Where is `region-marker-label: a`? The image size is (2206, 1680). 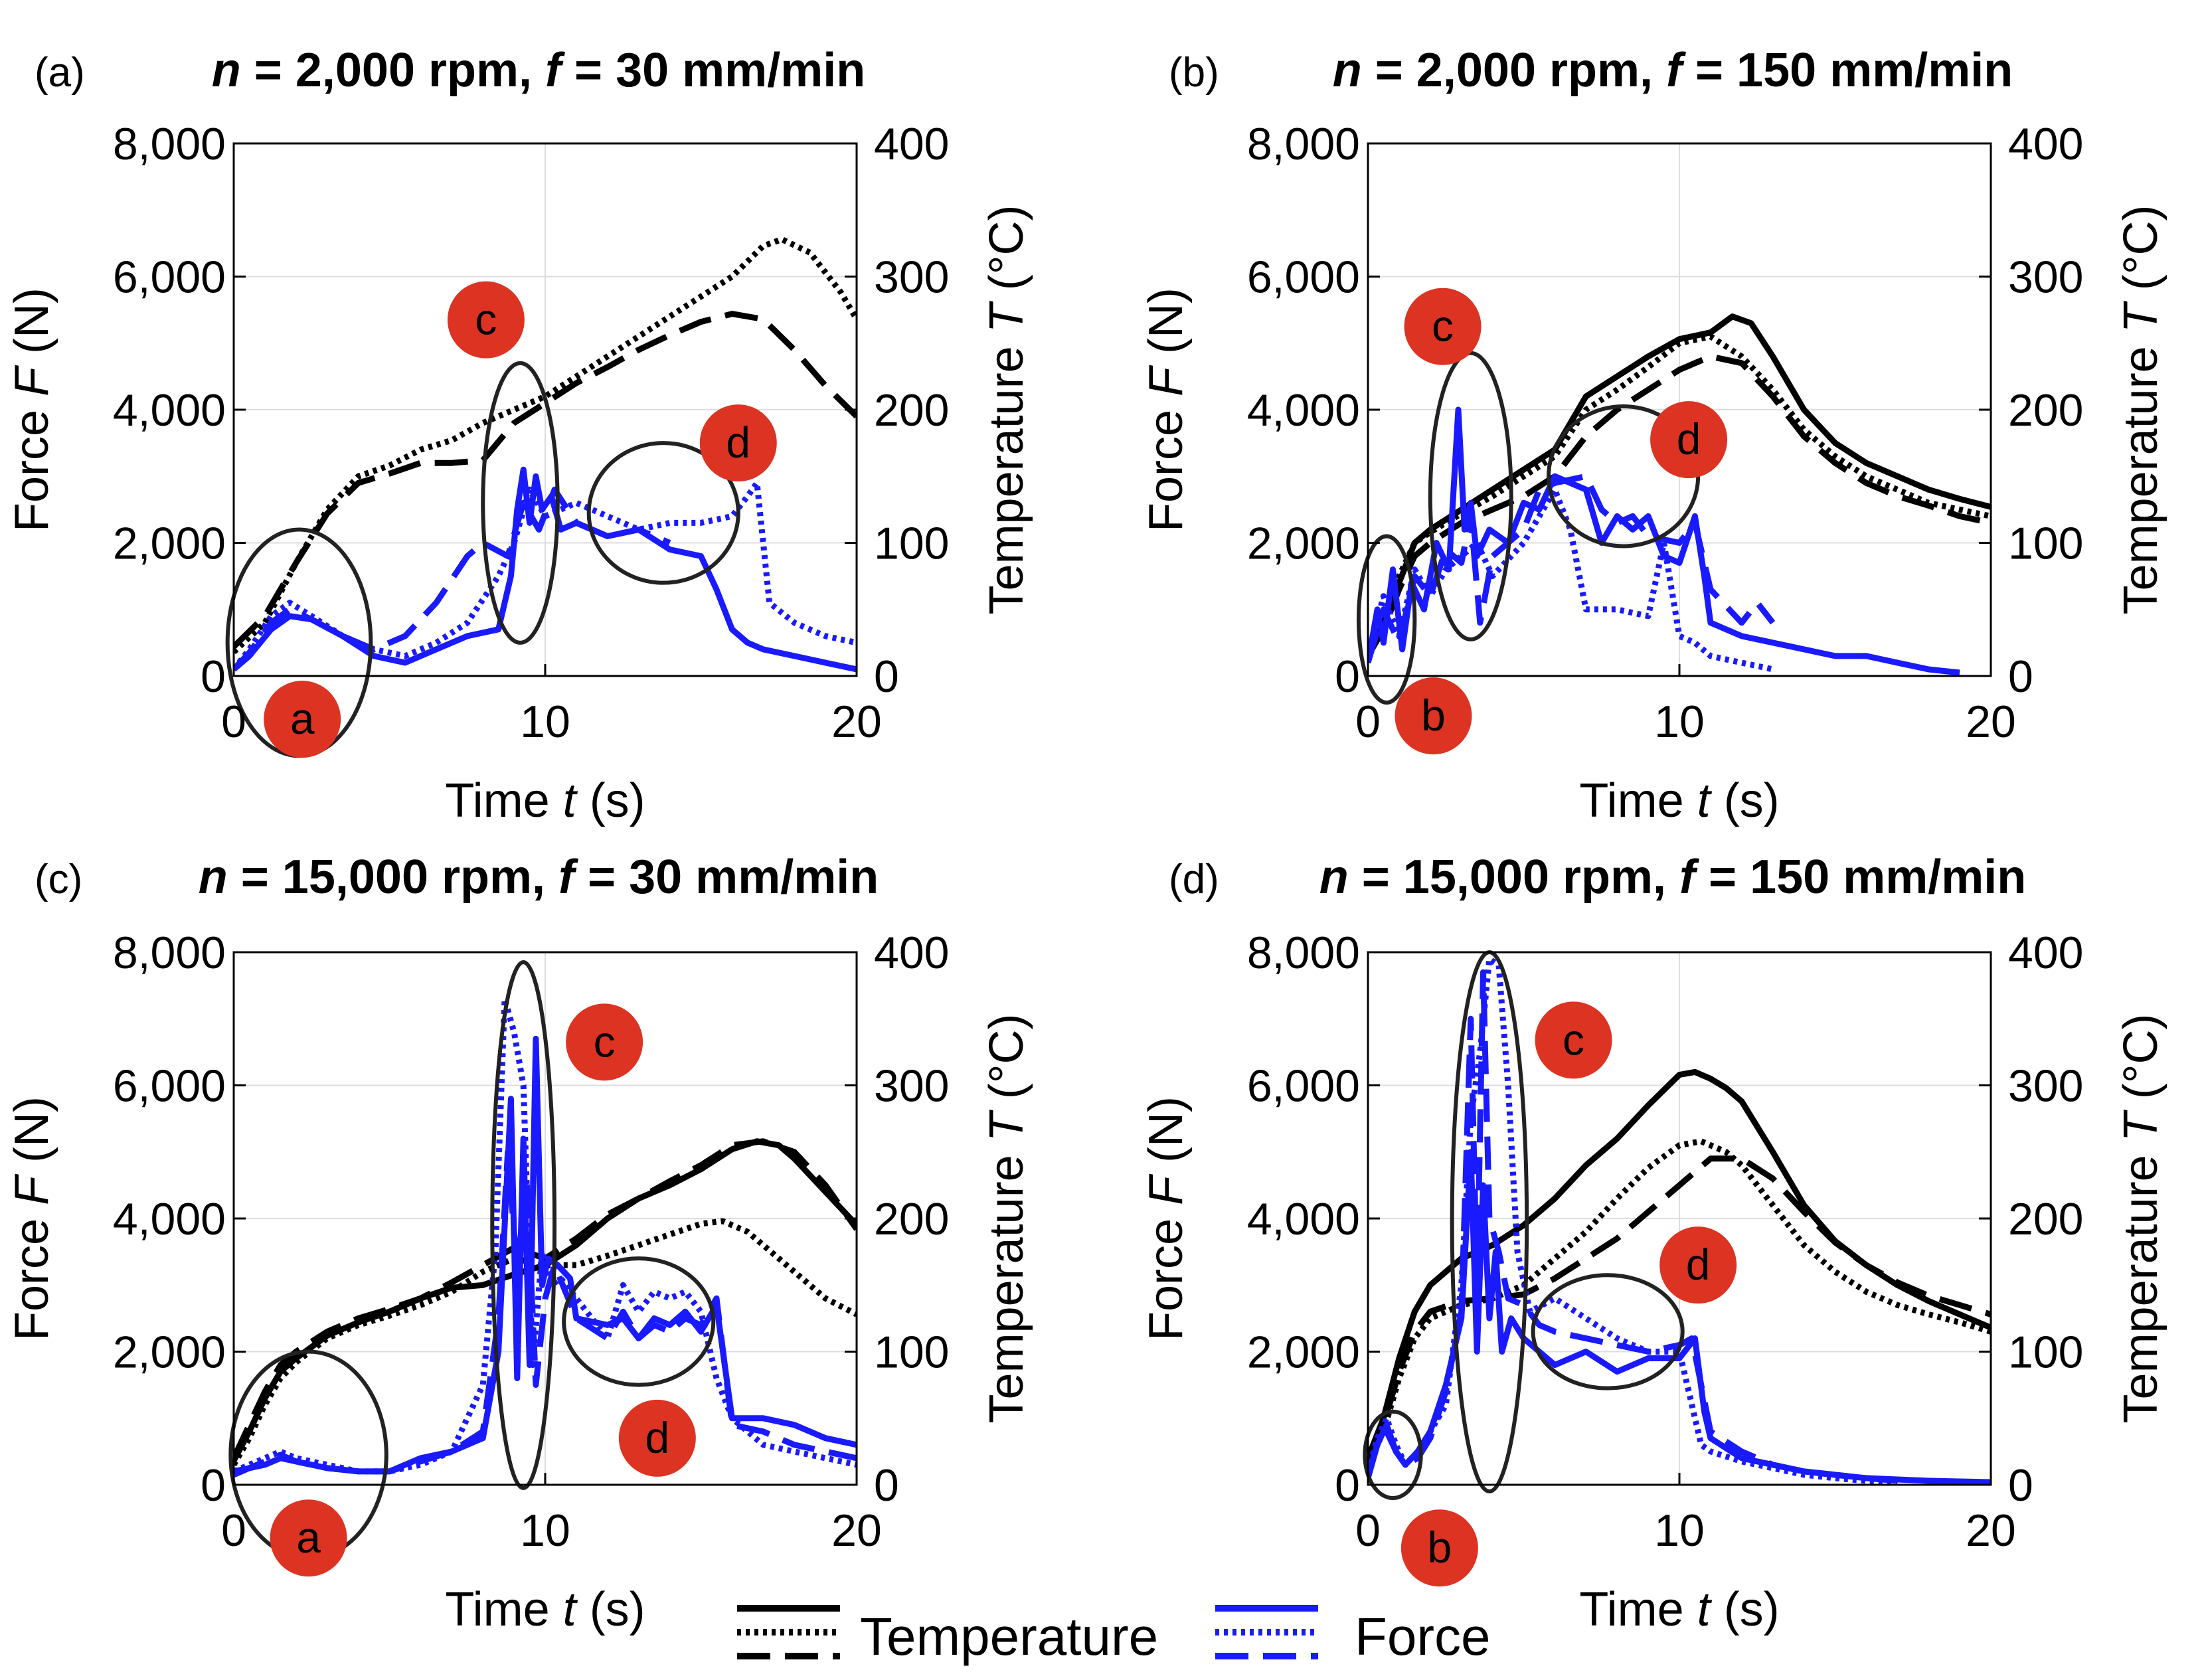 region-marker-label: a is located at coordinates (302, 719).